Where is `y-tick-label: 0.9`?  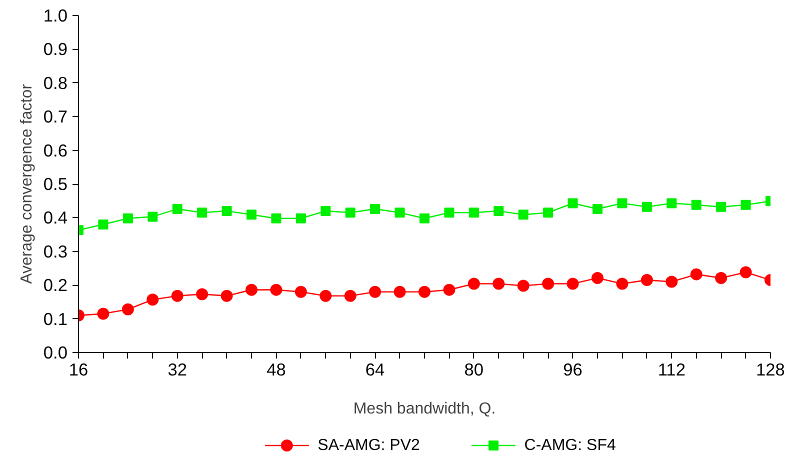 y-tick-label: 0.9 is located at coordinates (55, 49).